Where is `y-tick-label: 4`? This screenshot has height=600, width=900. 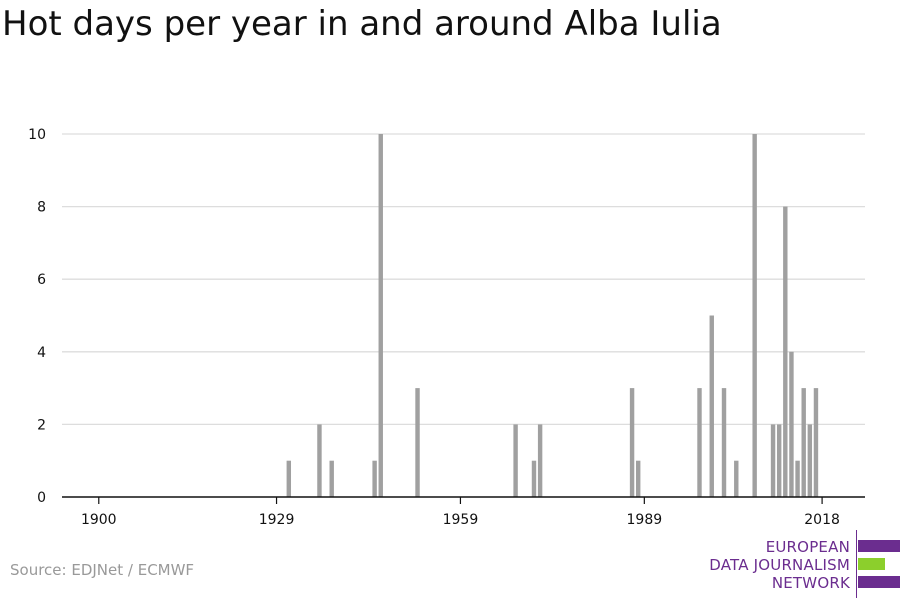
y-tick-label: 4 is located at coordinates (41, 353).